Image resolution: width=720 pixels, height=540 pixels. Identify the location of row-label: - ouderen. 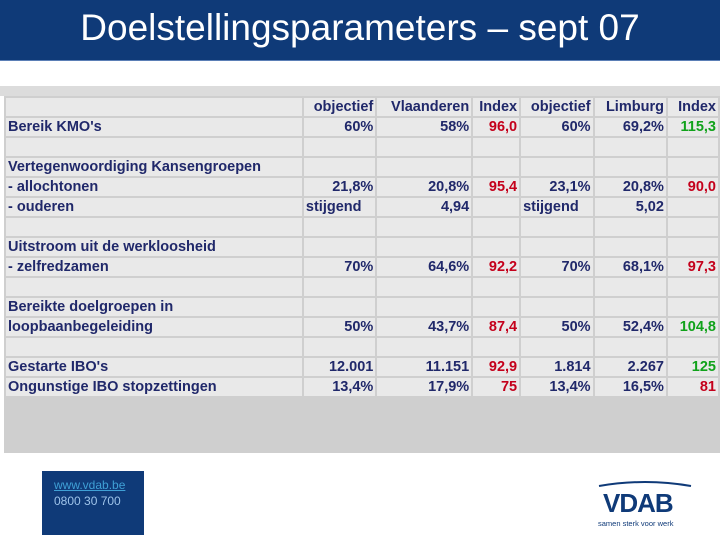
(154, 207).